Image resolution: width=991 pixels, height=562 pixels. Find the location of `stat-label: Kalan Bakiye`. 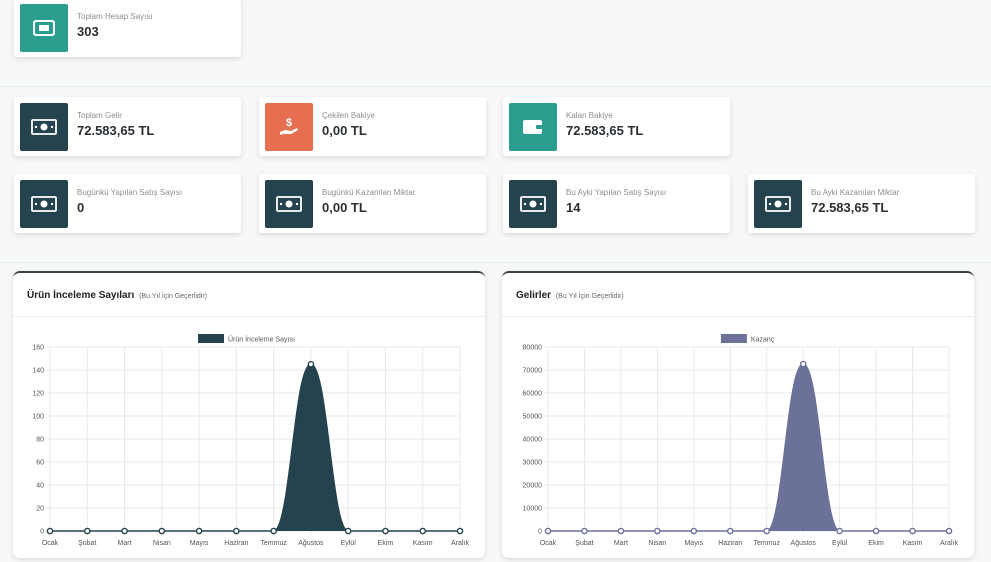

stat-label: Kalan Bakiye is located at coordinates (589, 115).